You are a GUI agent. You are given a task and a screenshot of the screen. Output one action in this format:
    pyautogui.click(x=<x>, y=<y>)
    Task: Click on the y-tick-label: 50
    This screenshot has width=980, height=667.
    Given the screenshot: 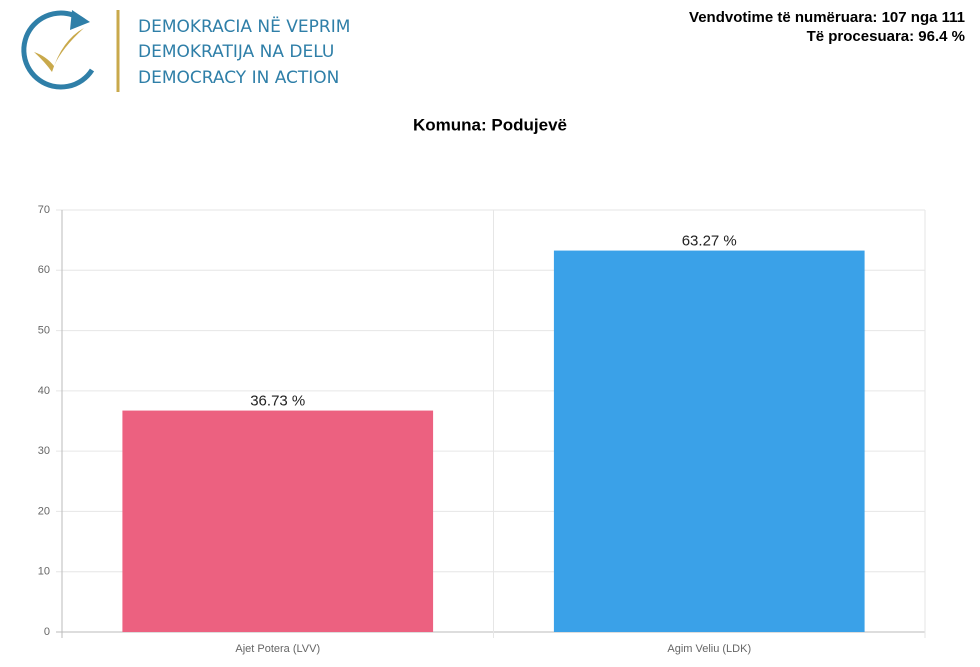 What is the action you would take?
    pyautogui.click(x=44, y=330)
    